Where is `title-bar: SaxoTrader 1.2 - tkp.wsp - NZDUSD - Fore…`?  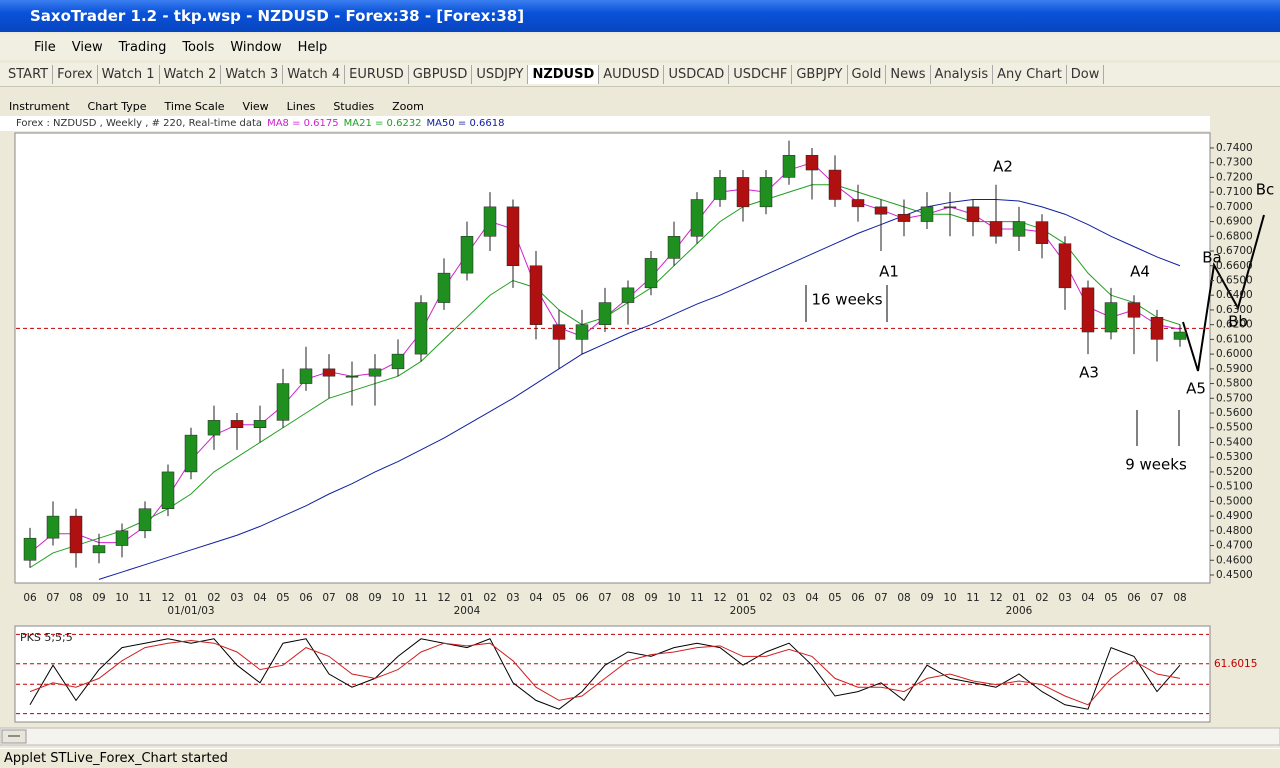 title-bar: SaxoTrader 1.2 - tkp.wsp - NZDUSD - Fore… is located at coordinates (640, 16).